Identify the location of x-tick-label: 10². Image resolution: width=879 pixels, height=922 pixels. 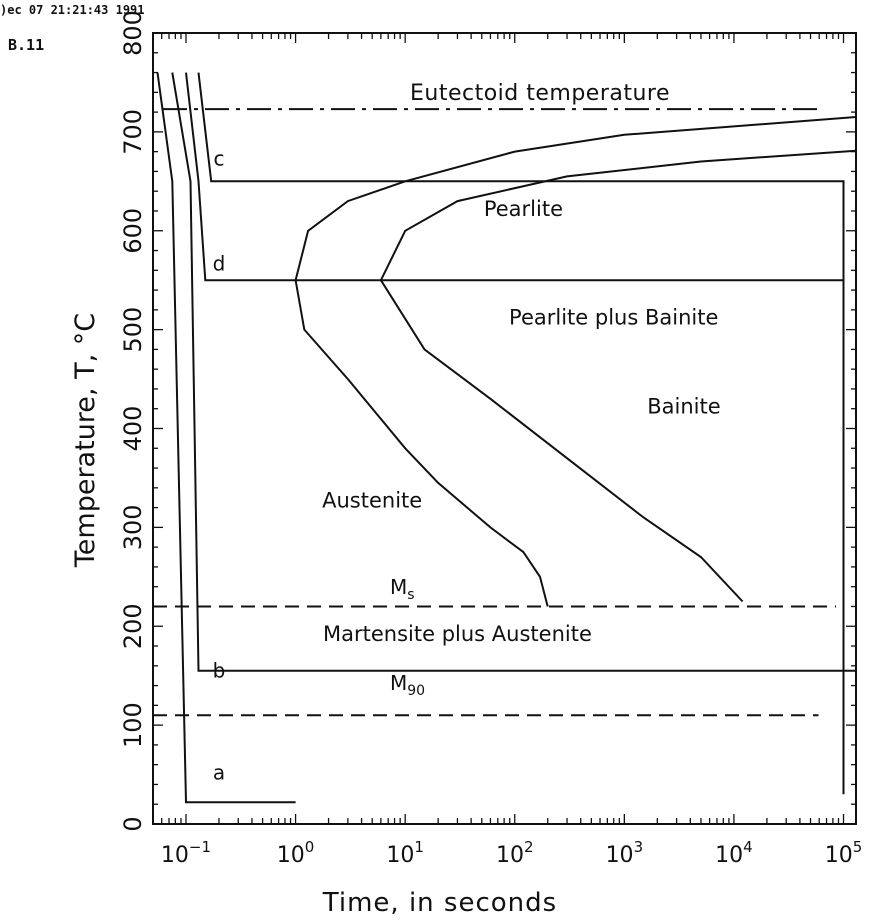
(515, 853).